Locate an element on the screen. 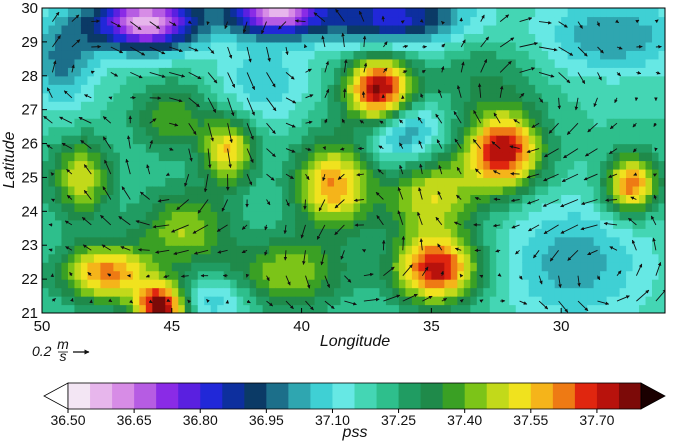 The height and width of the screenshot is (443, 680). colorbar-under-triangle is located at coordinates (56, 396).